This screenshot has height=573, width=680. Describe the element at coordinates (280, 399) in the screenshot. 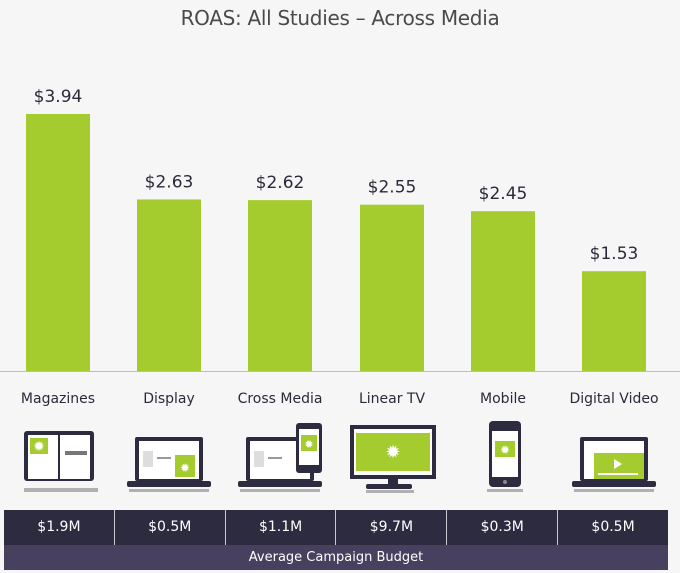

I see `category-label: Cross Media` at that location.